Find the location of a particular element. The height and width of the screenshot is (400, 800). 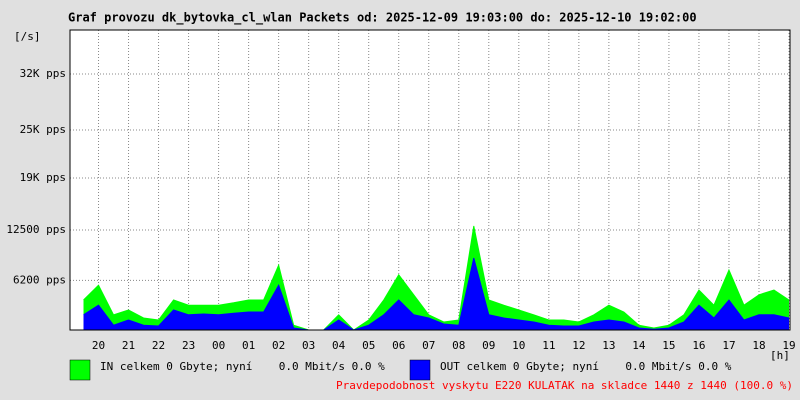

y-tick-label: 32K pps is located at coordinates (43, 73).